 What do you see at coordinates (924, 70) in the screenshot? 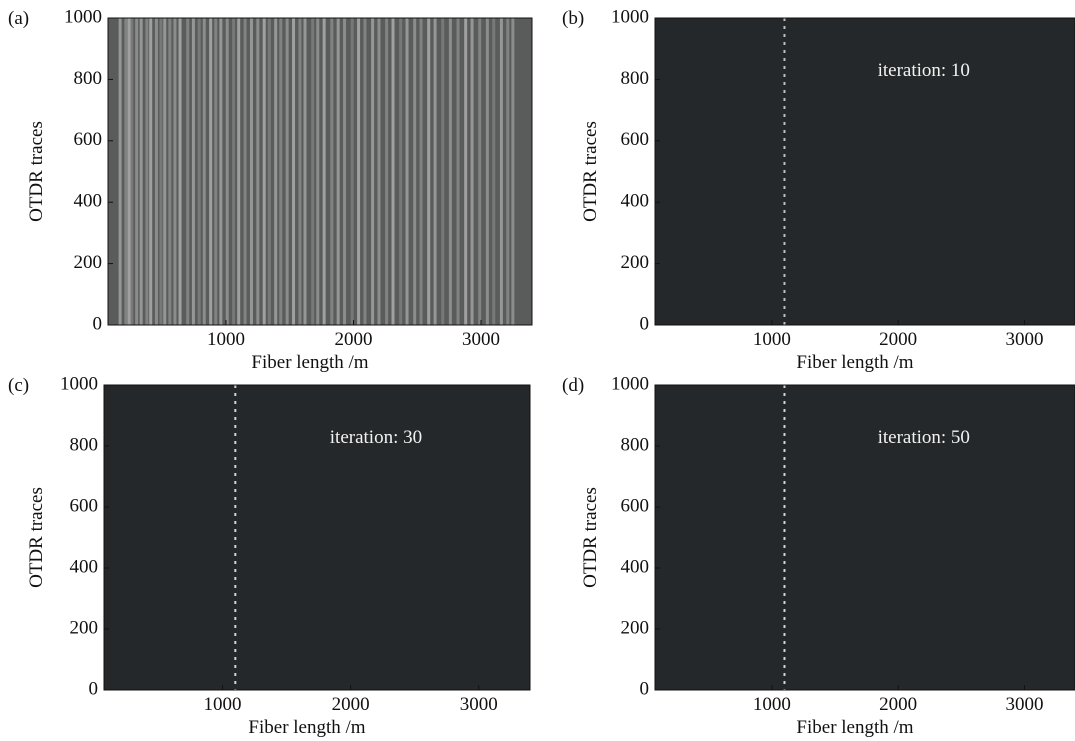
I see `annotation: iteration: 10` at bounding box center [924, 70].